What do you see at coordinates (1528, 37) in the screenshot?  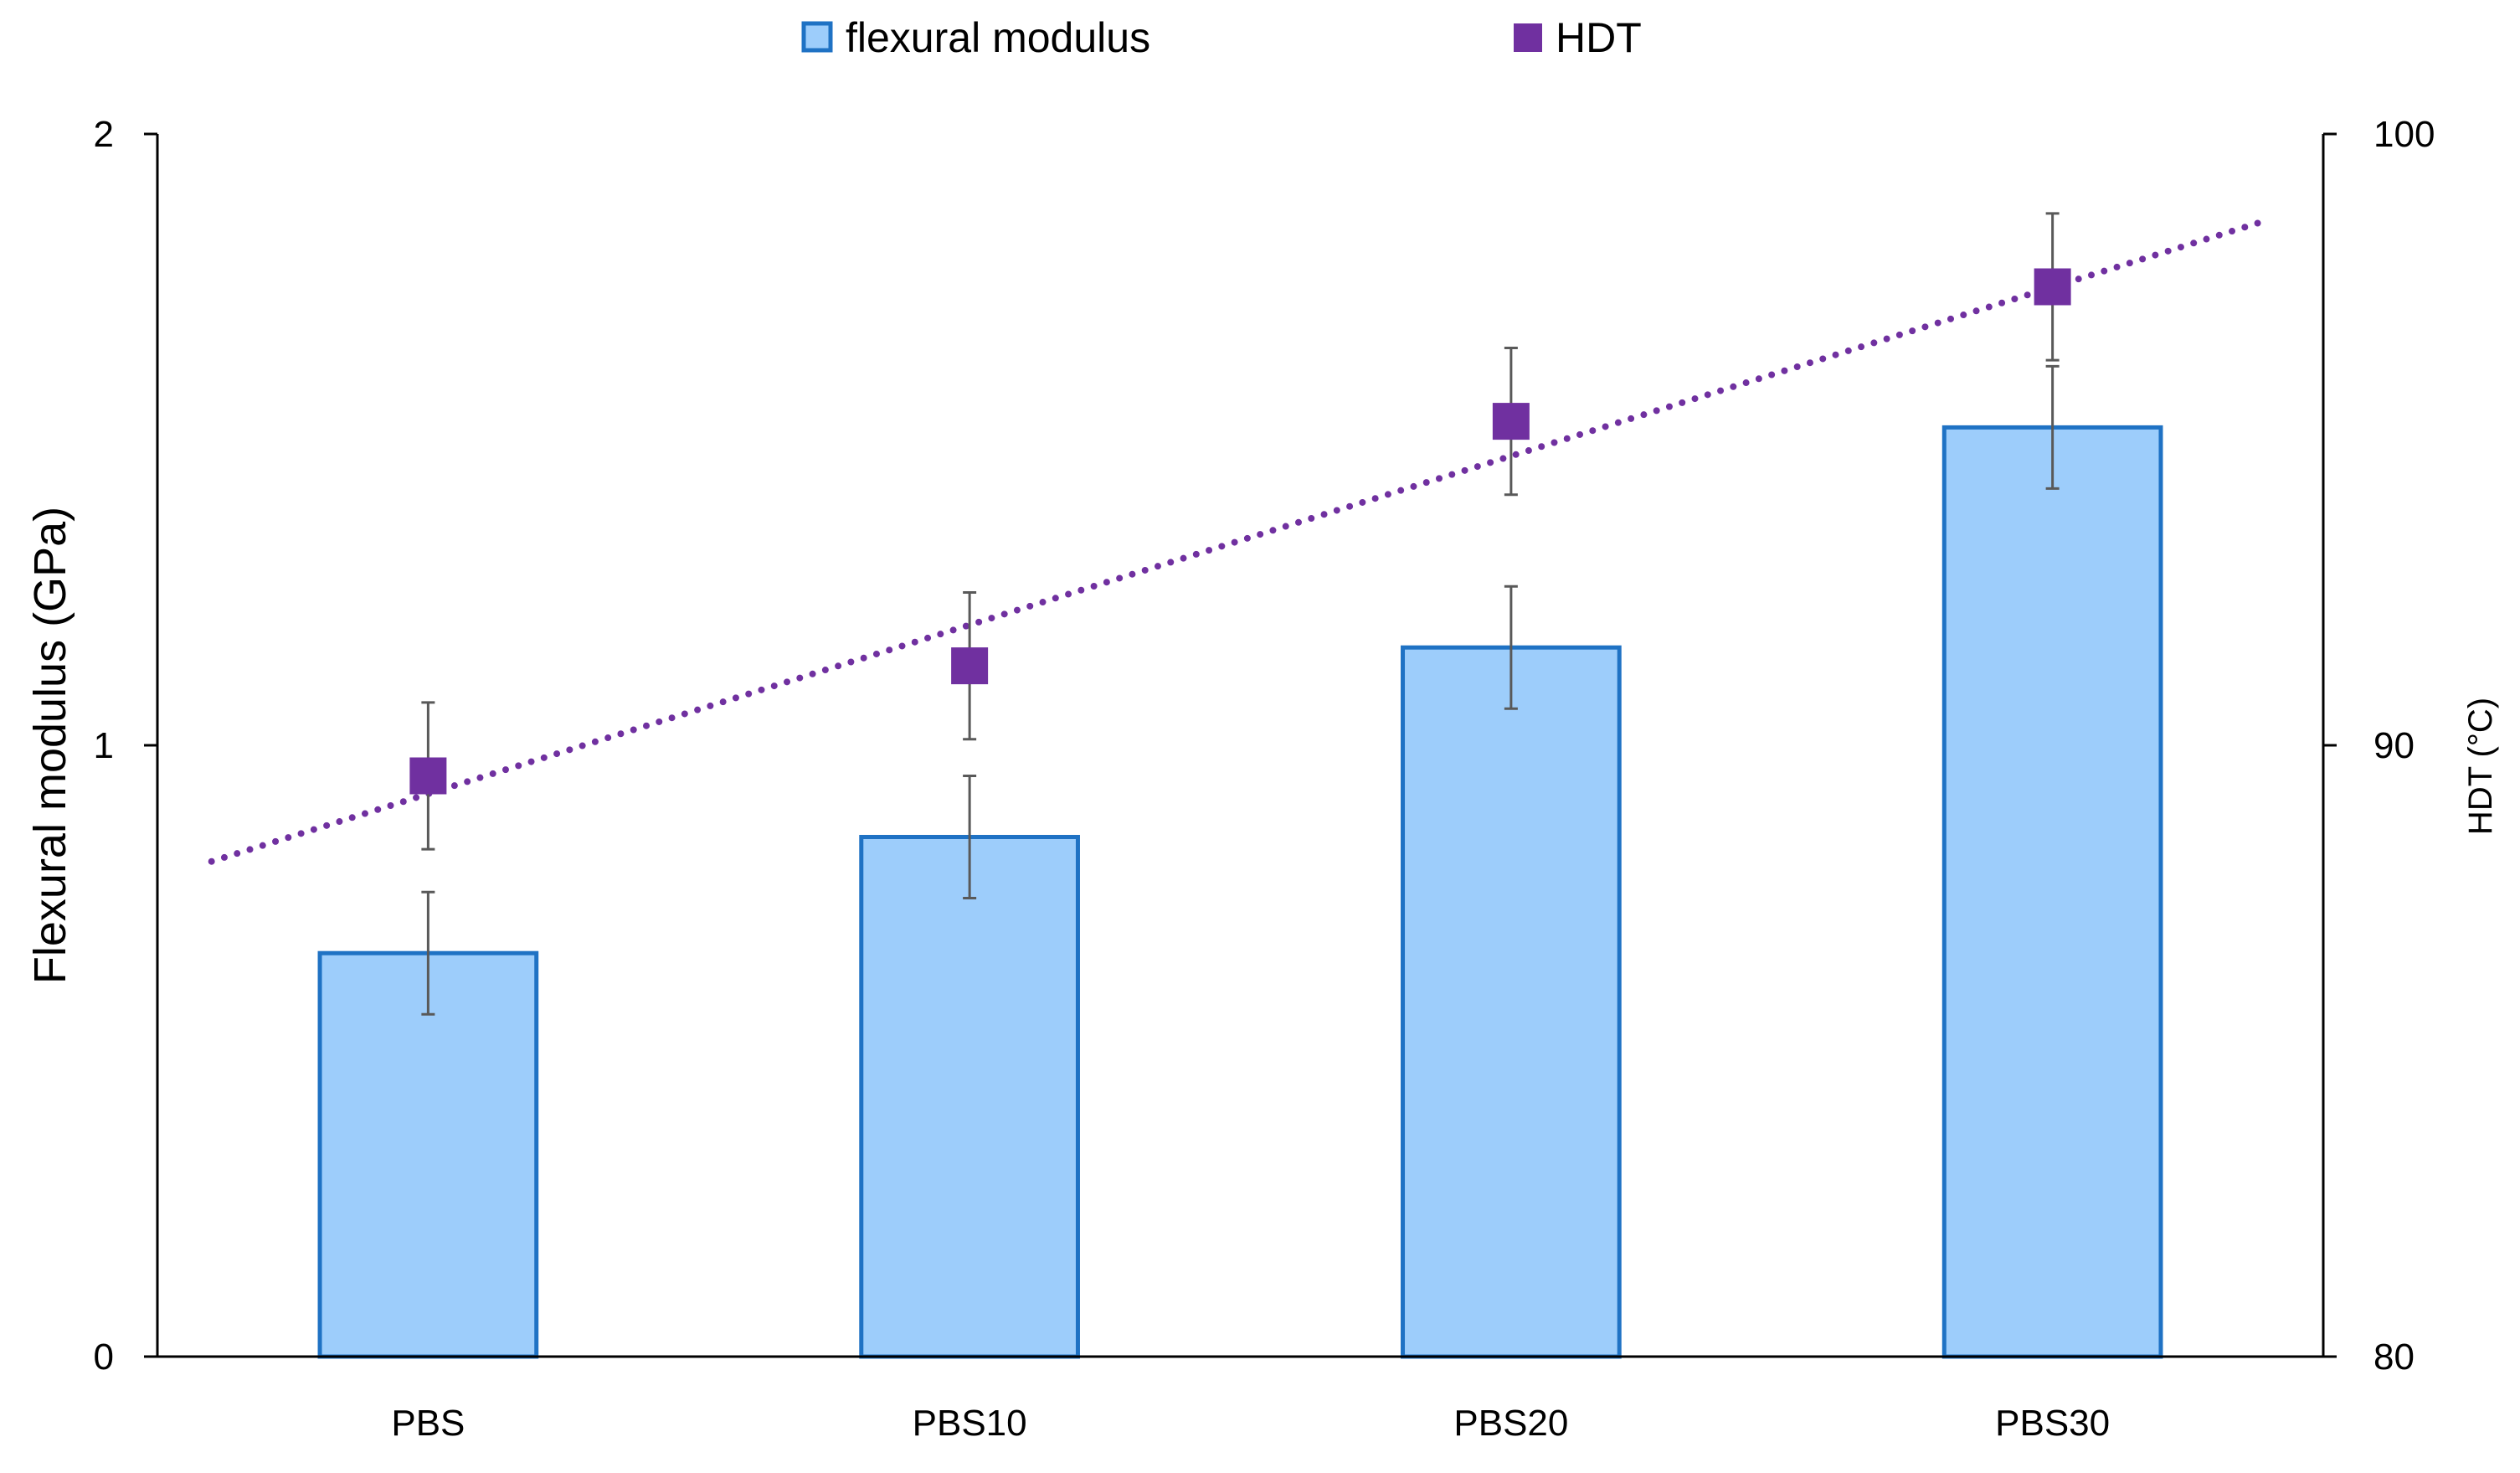 I see `legend-swatch-hdt` at bounding box center [1528, 37].